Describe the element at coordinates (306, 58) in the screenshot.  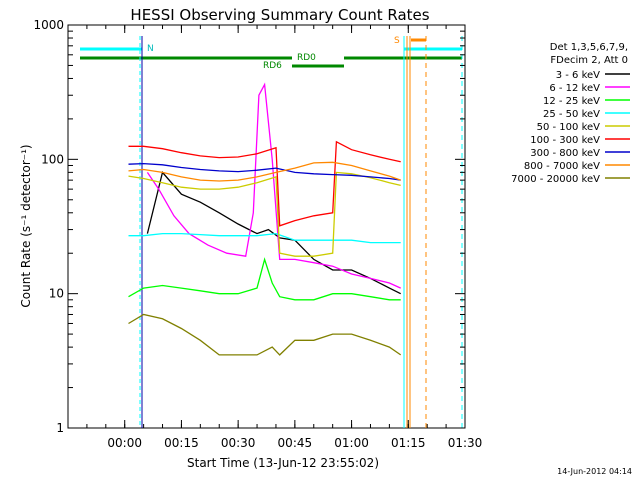
I see `rd0-label: RD0` at that location.